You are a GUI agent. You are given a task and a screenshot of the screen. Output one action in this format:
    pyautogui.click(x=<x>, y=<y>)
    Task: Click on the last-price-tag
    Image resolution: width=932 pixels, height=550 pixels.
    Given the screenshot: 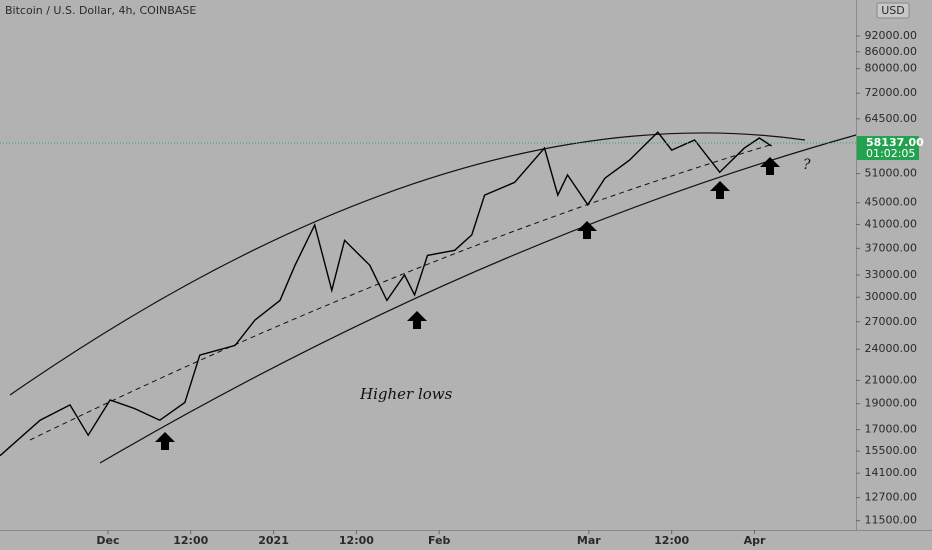 What is the action you would take?
    pyautogui.click(x=888, y=148)
    